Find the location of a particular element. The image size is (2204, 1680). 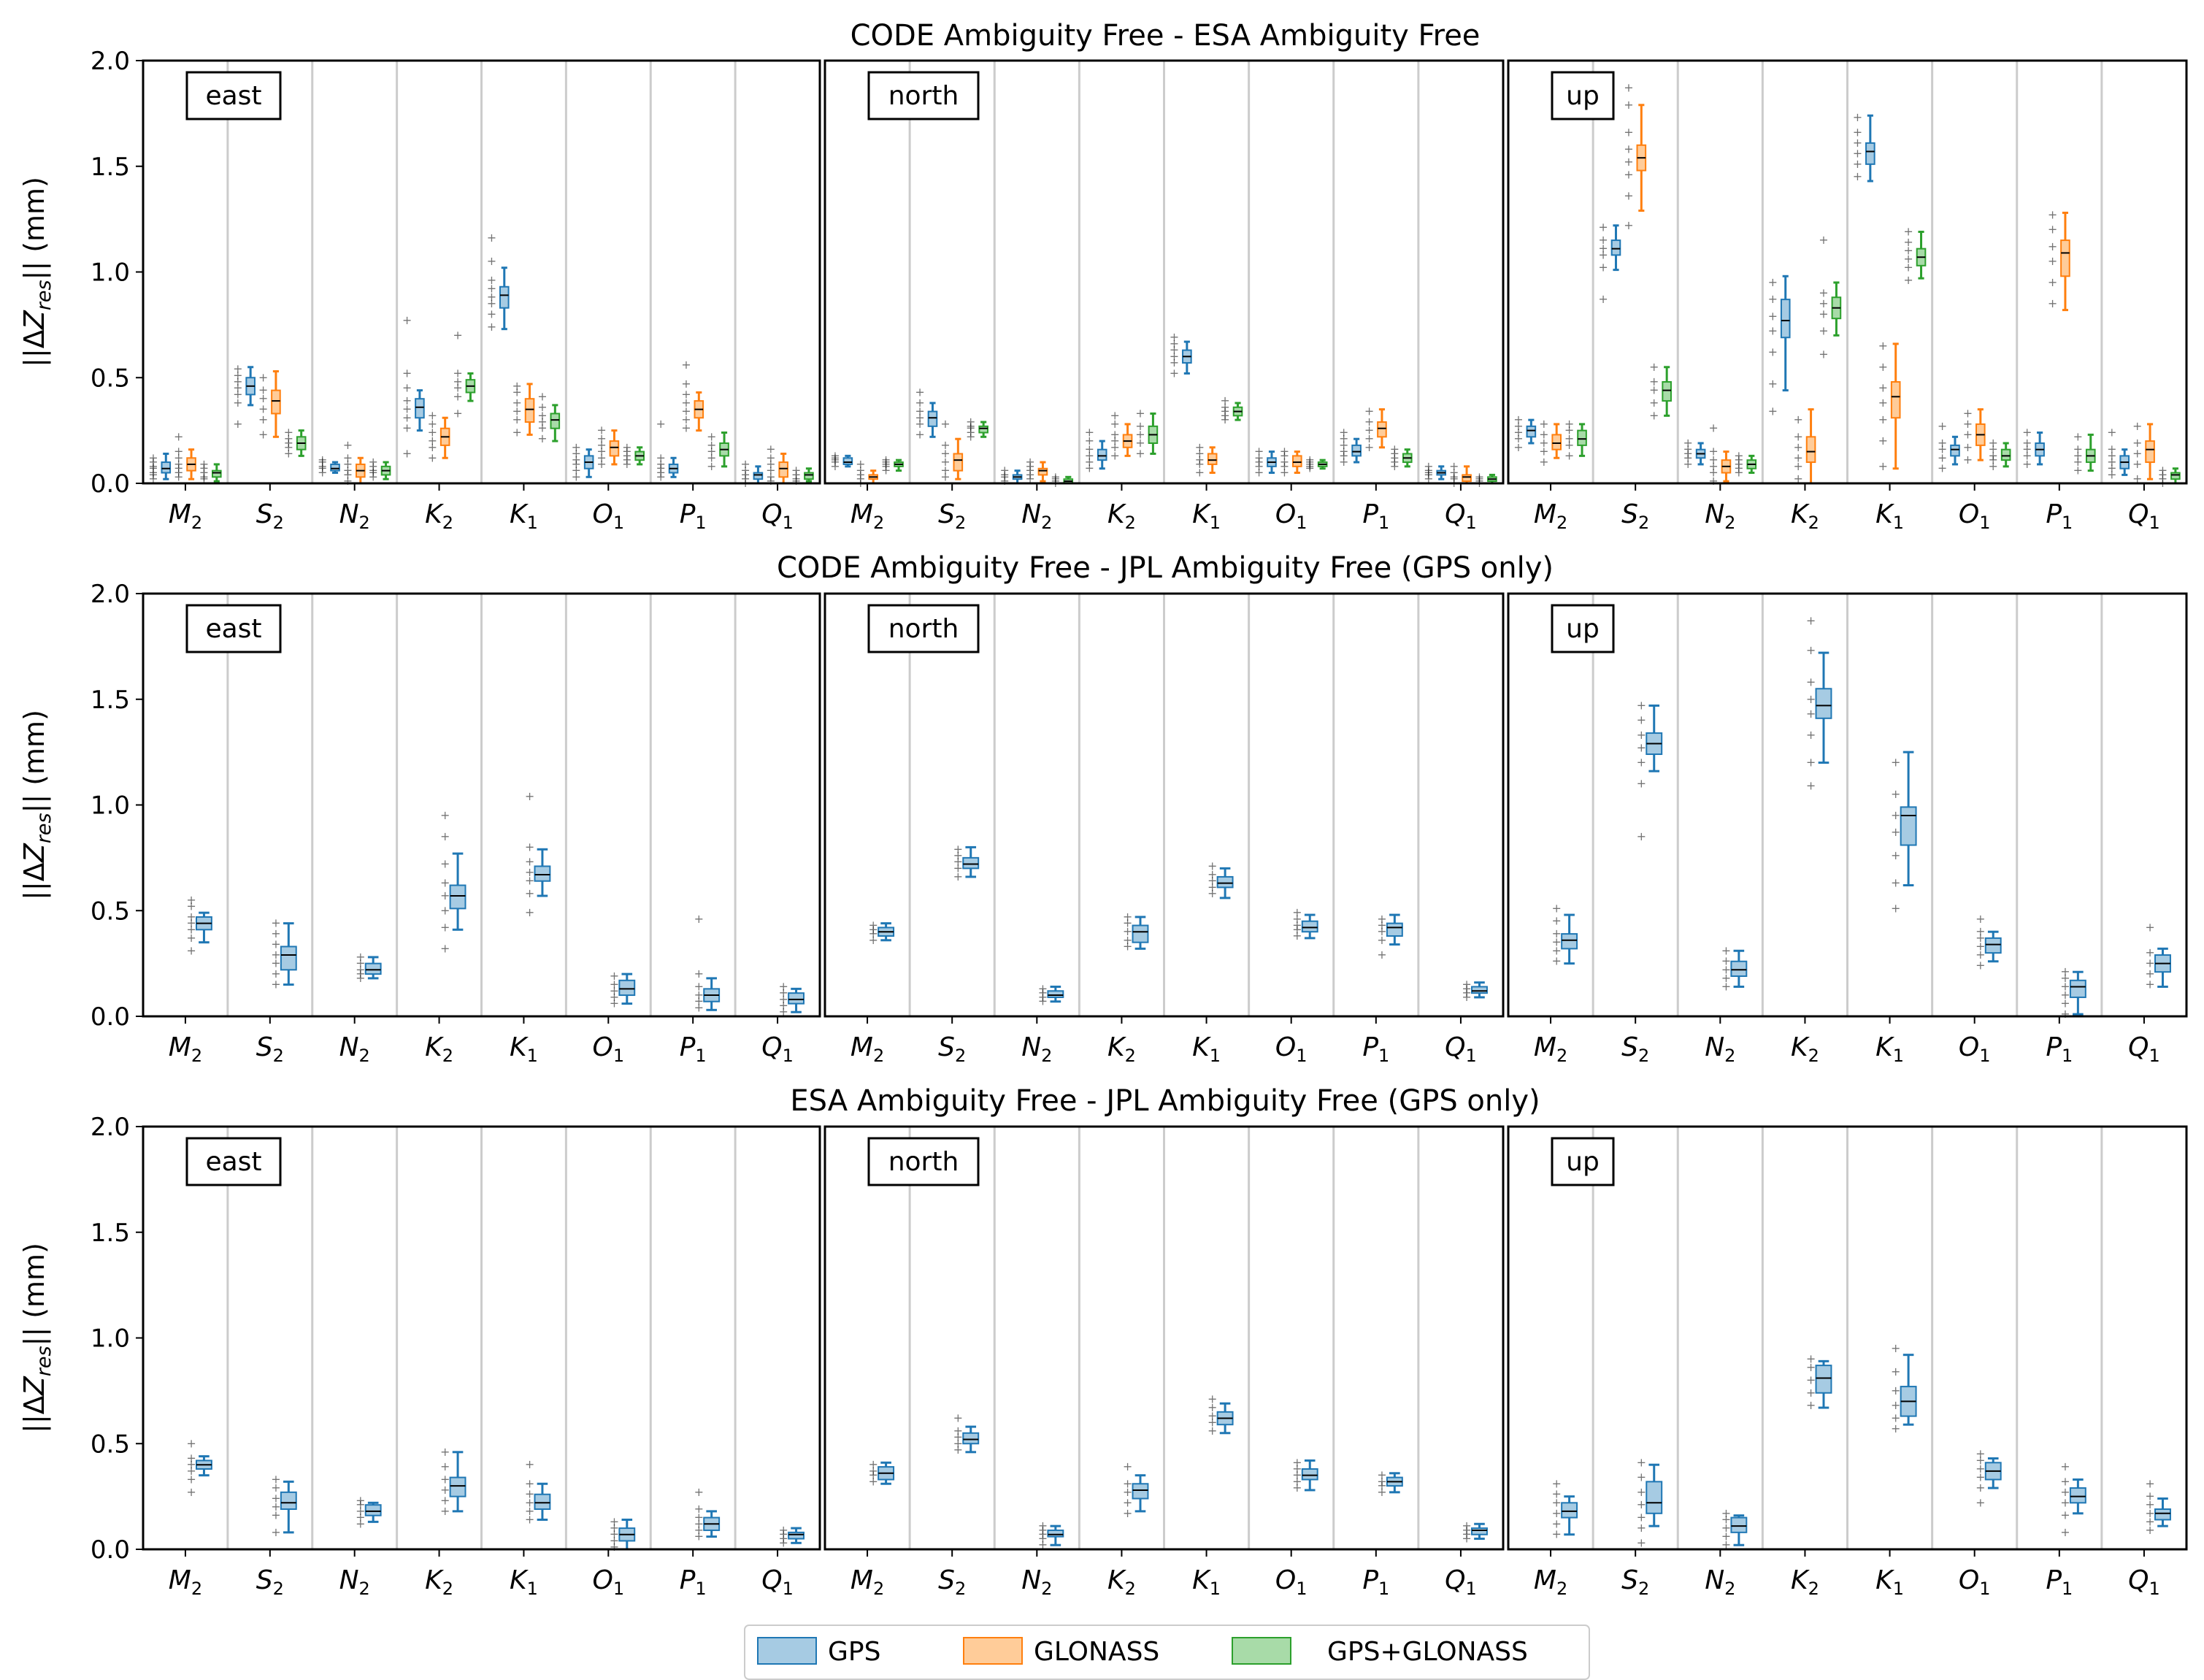

y-tick-label: 1.0 is located at coordinates (110, 273).